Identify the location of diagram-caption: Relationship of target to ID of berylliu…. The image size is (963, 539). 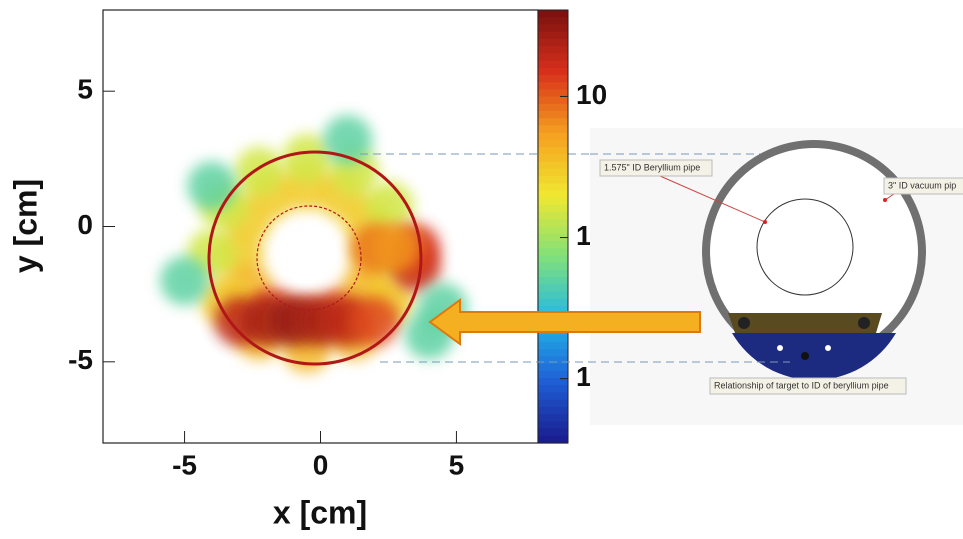
(801, 385).